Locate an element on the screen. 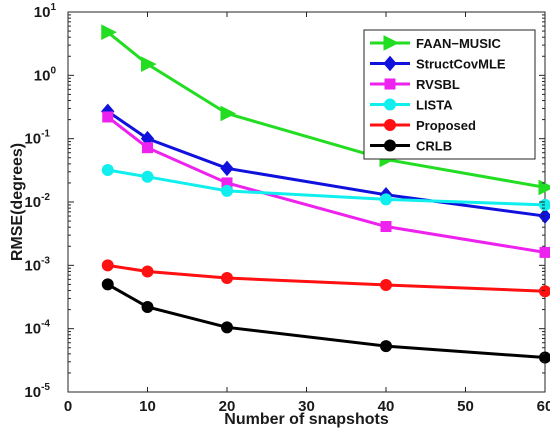 This screenshot has height=444, width=550. y-tick-label: 10⁻¹ is located at coordinates (37, 138).